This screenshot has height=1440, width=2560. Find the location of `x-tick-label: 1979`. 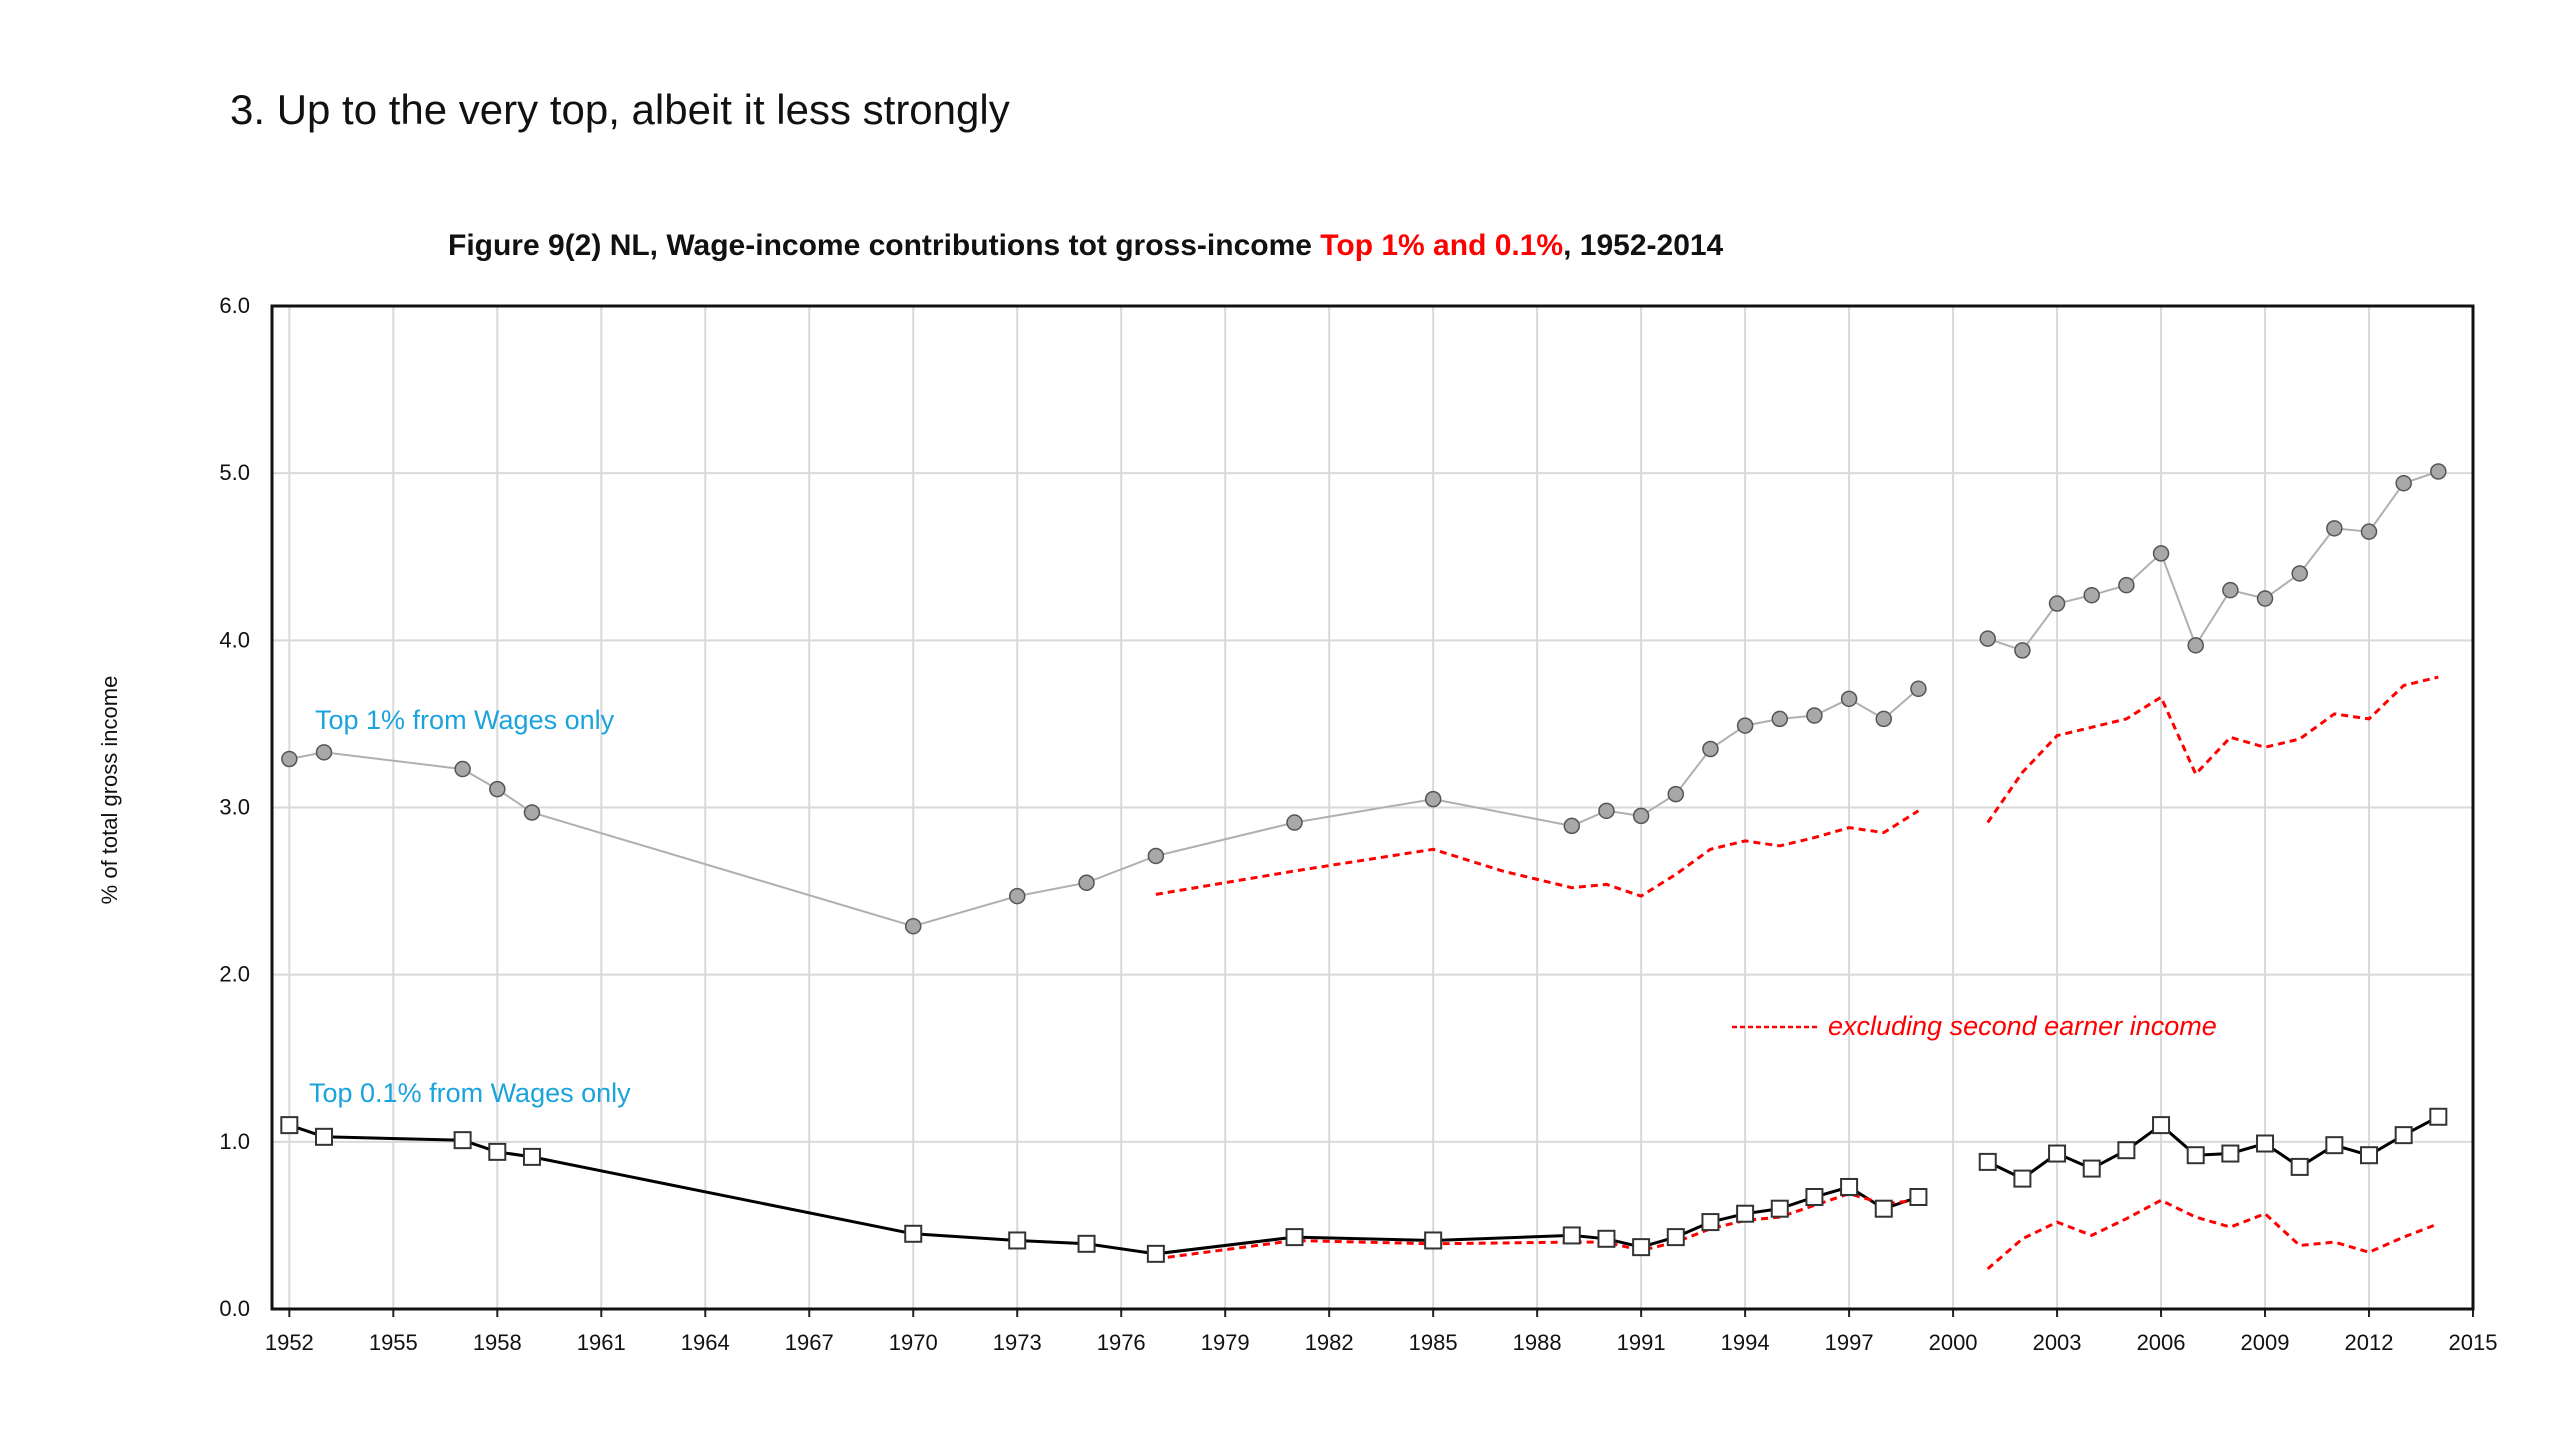

x-tick-label: 1979 is located at coordinates (1225, 1342).